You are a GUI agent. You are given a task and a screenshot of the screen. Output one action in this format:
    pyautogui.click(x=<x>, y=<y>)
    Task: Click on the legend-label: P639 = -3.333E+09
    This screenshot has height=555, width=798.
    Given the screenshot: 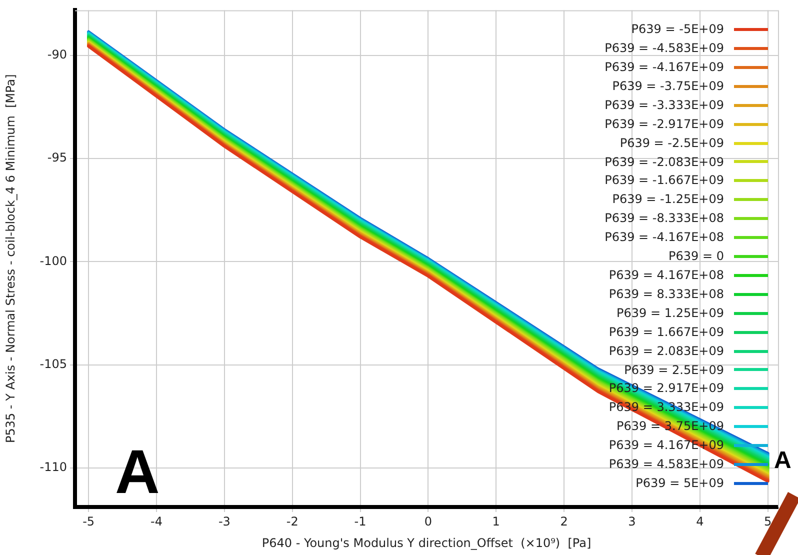 What is the action you would take?
    pyautogui.click(x=664, y=105)
    